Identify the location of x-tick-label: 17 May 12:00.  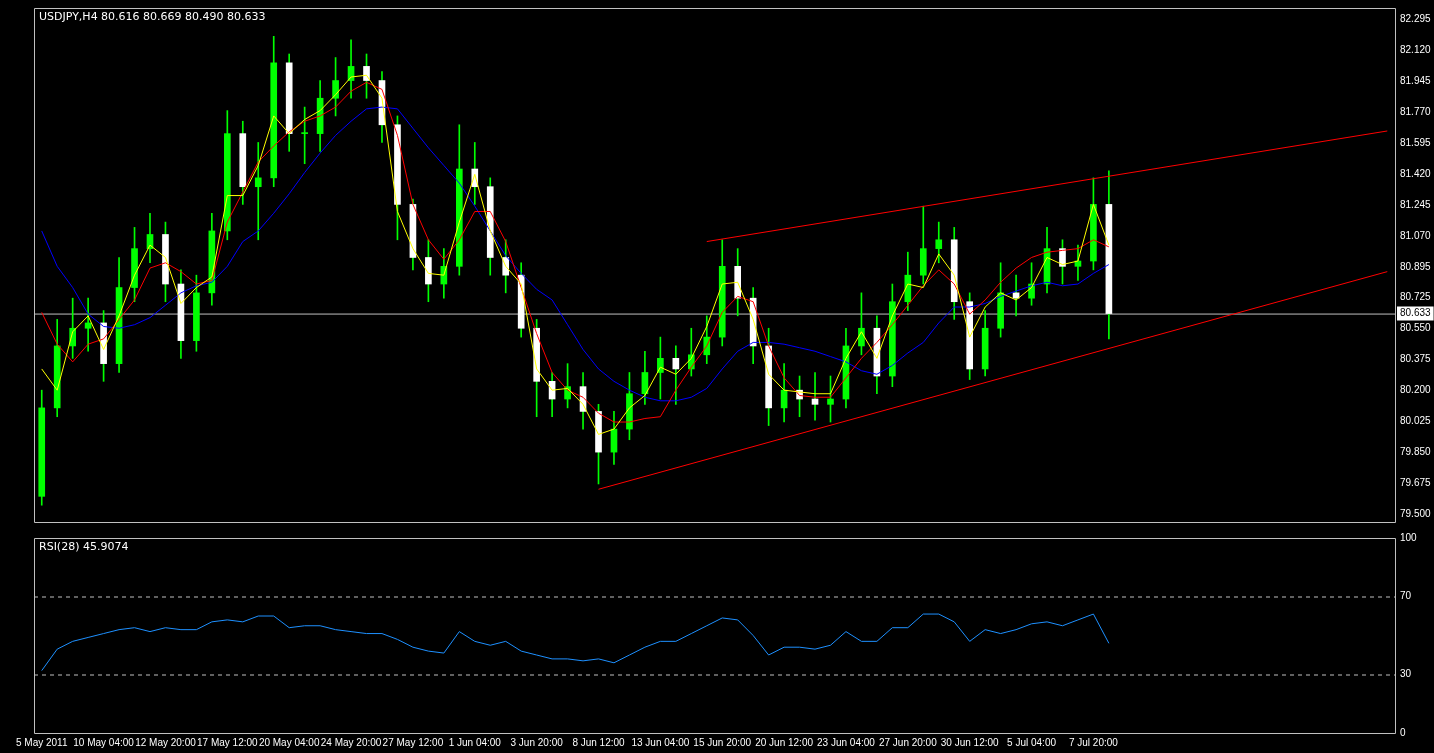
(228, 742).